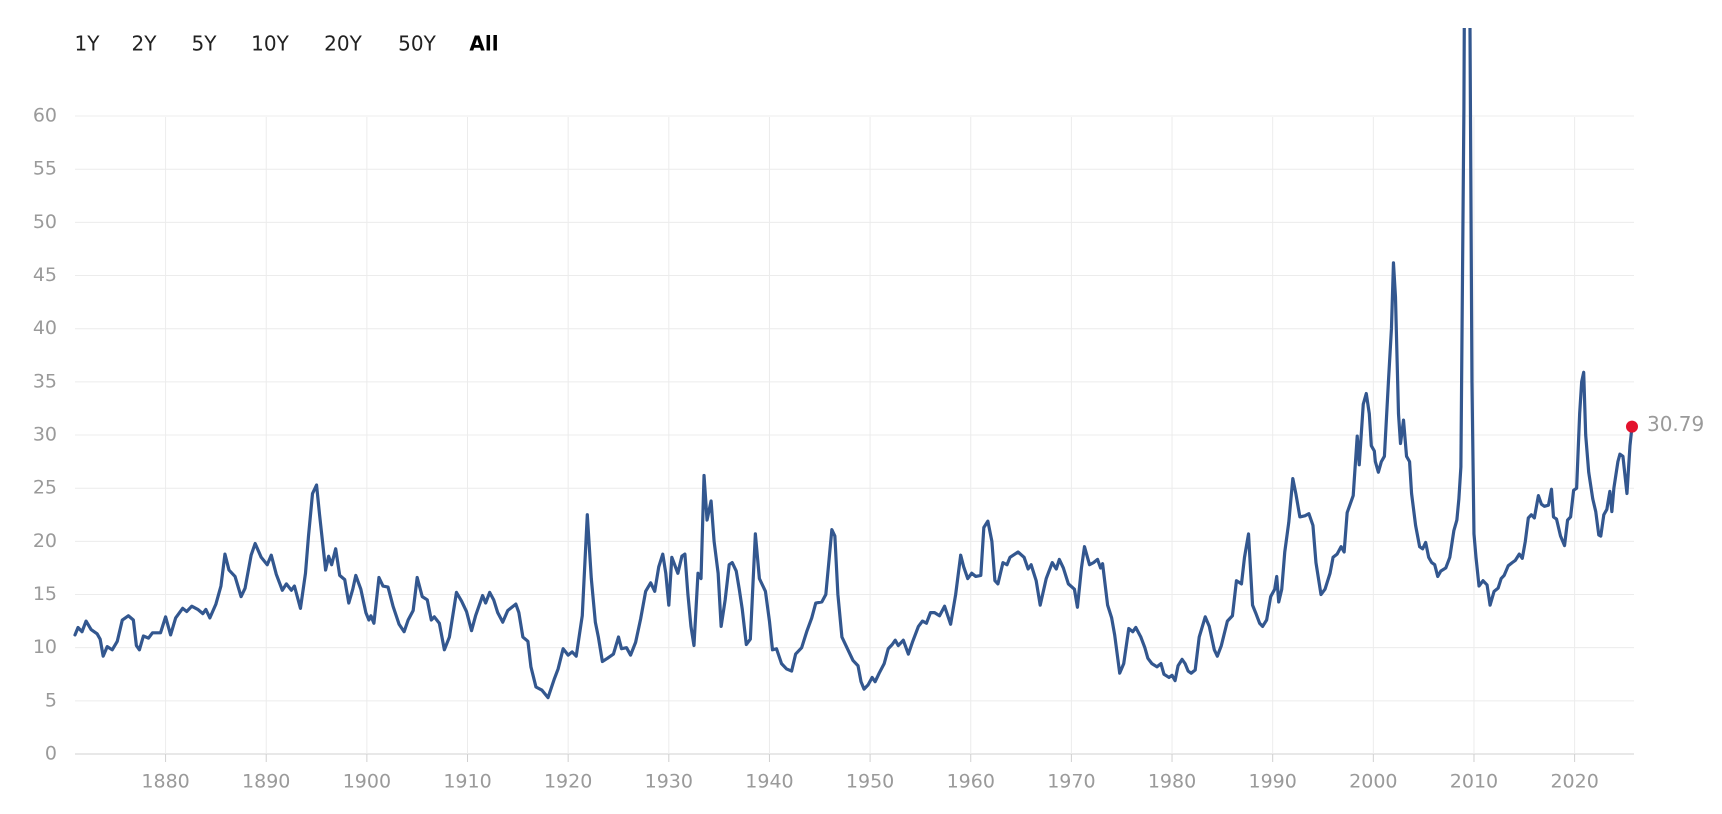 The height and width of the screenshot is (814, 1722). What do you see at coordinates (483, 44) in the screenshot?
I see `range-button: All` at bounding box center [483, 44].